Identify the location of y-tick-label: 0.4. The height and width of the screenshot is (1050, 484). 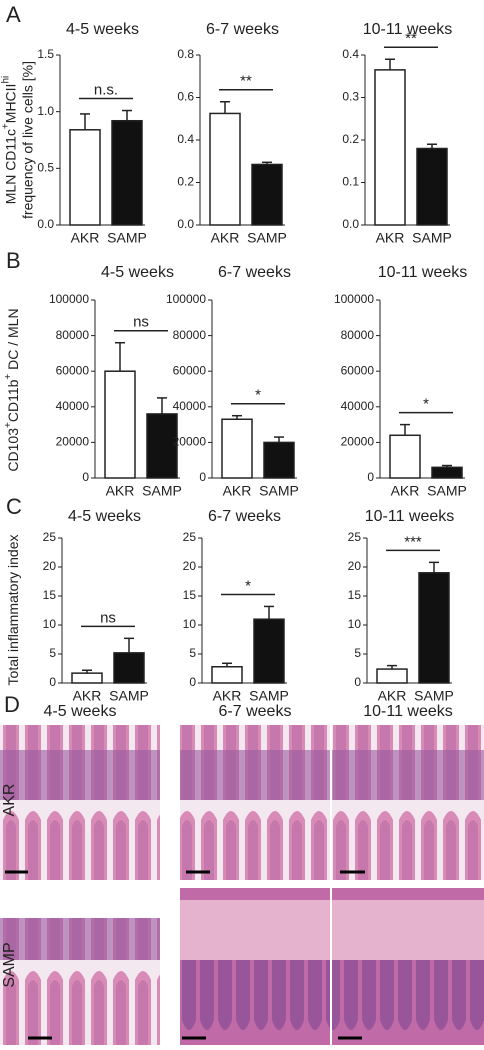
(350, 54).